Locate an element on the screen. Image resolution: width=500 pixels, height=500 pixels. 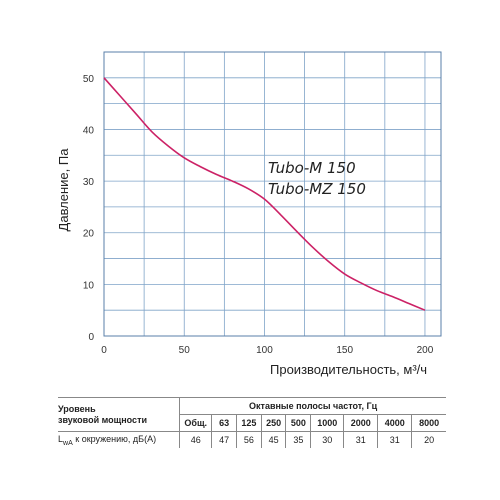
x-tick-labels: 0 50 100 150 200 is located at coordinates (267, 350).